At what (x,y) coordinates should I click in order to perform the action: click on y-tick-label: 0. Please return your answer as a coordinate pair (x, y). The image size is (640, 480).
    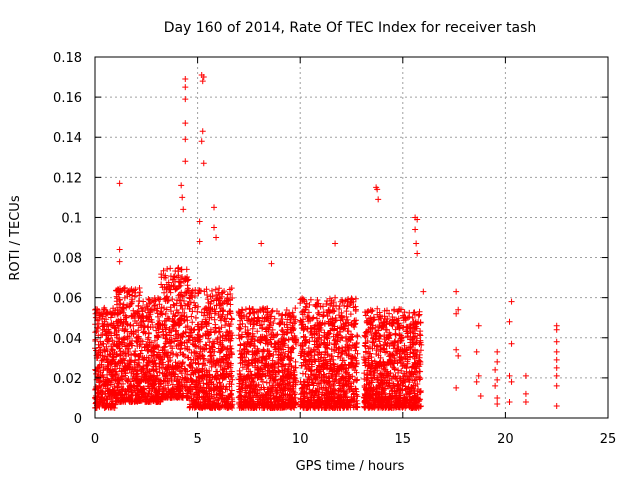
    Looking at the image, I should click on (78, 419).